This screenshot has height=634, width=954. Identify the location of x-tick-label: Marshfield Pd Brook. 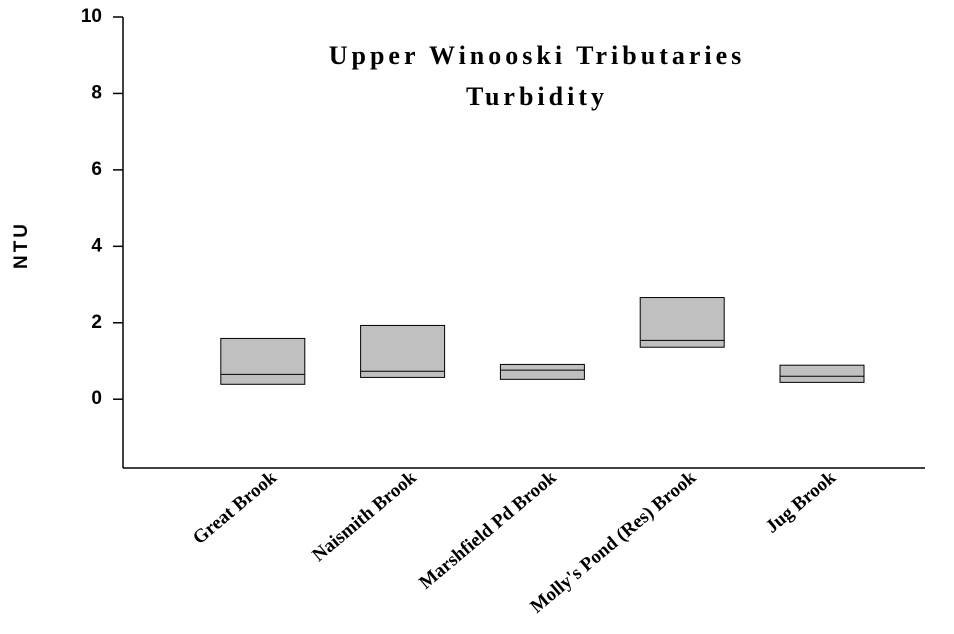
(487, 530).